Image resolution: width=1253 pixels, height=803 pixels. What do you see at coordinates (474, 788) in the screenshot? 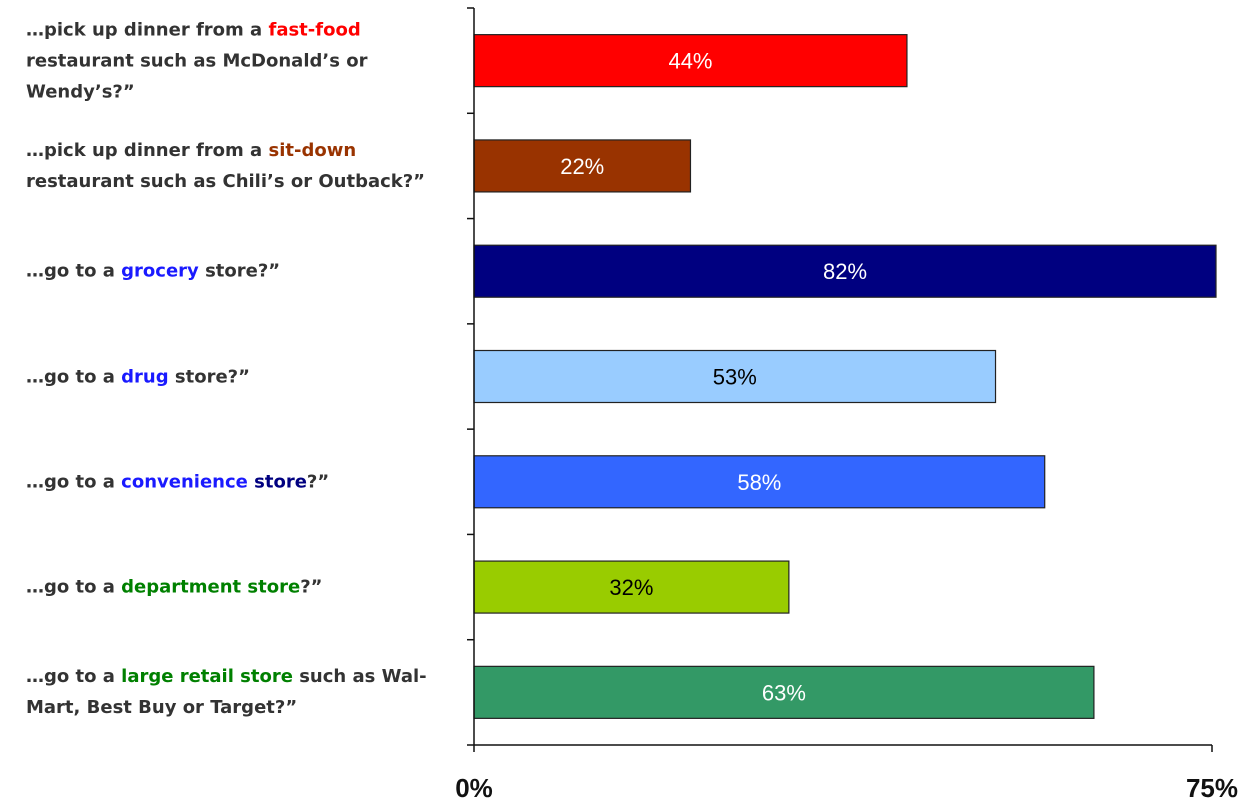
I see `x-tick-label: 0%` at bounding box center [474, 788].